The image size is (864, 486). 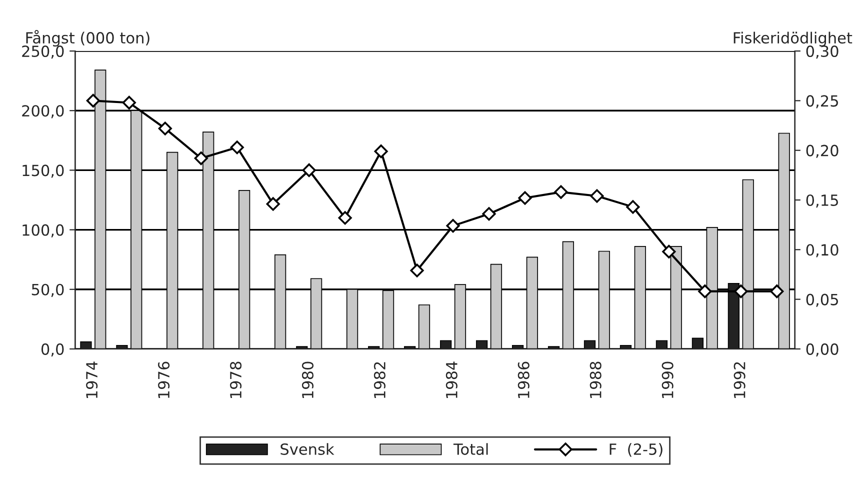 What do you see at coordinates (822, 300) in the screenshot?
I see `y2-tick-label: 0,05` at bounding box center [822, 300].